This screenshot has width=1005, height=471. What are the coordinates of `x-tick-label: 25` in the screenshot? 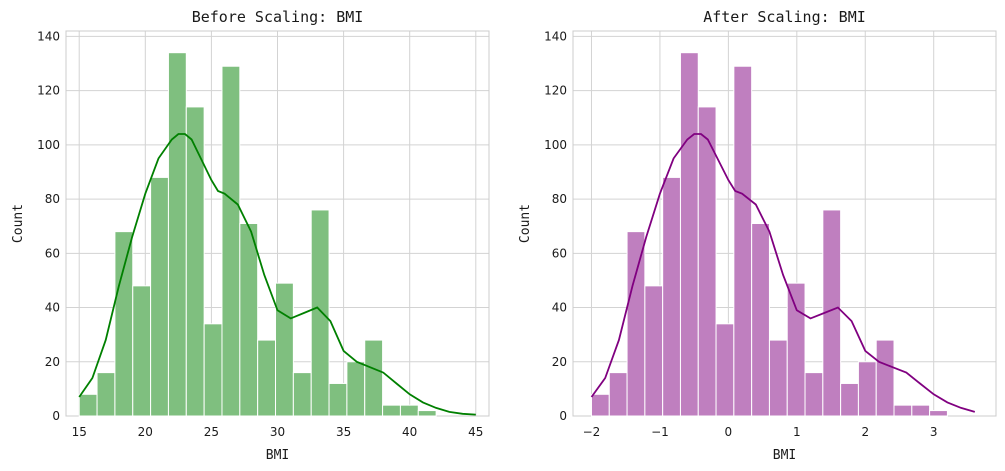 It's located at (211, 432).